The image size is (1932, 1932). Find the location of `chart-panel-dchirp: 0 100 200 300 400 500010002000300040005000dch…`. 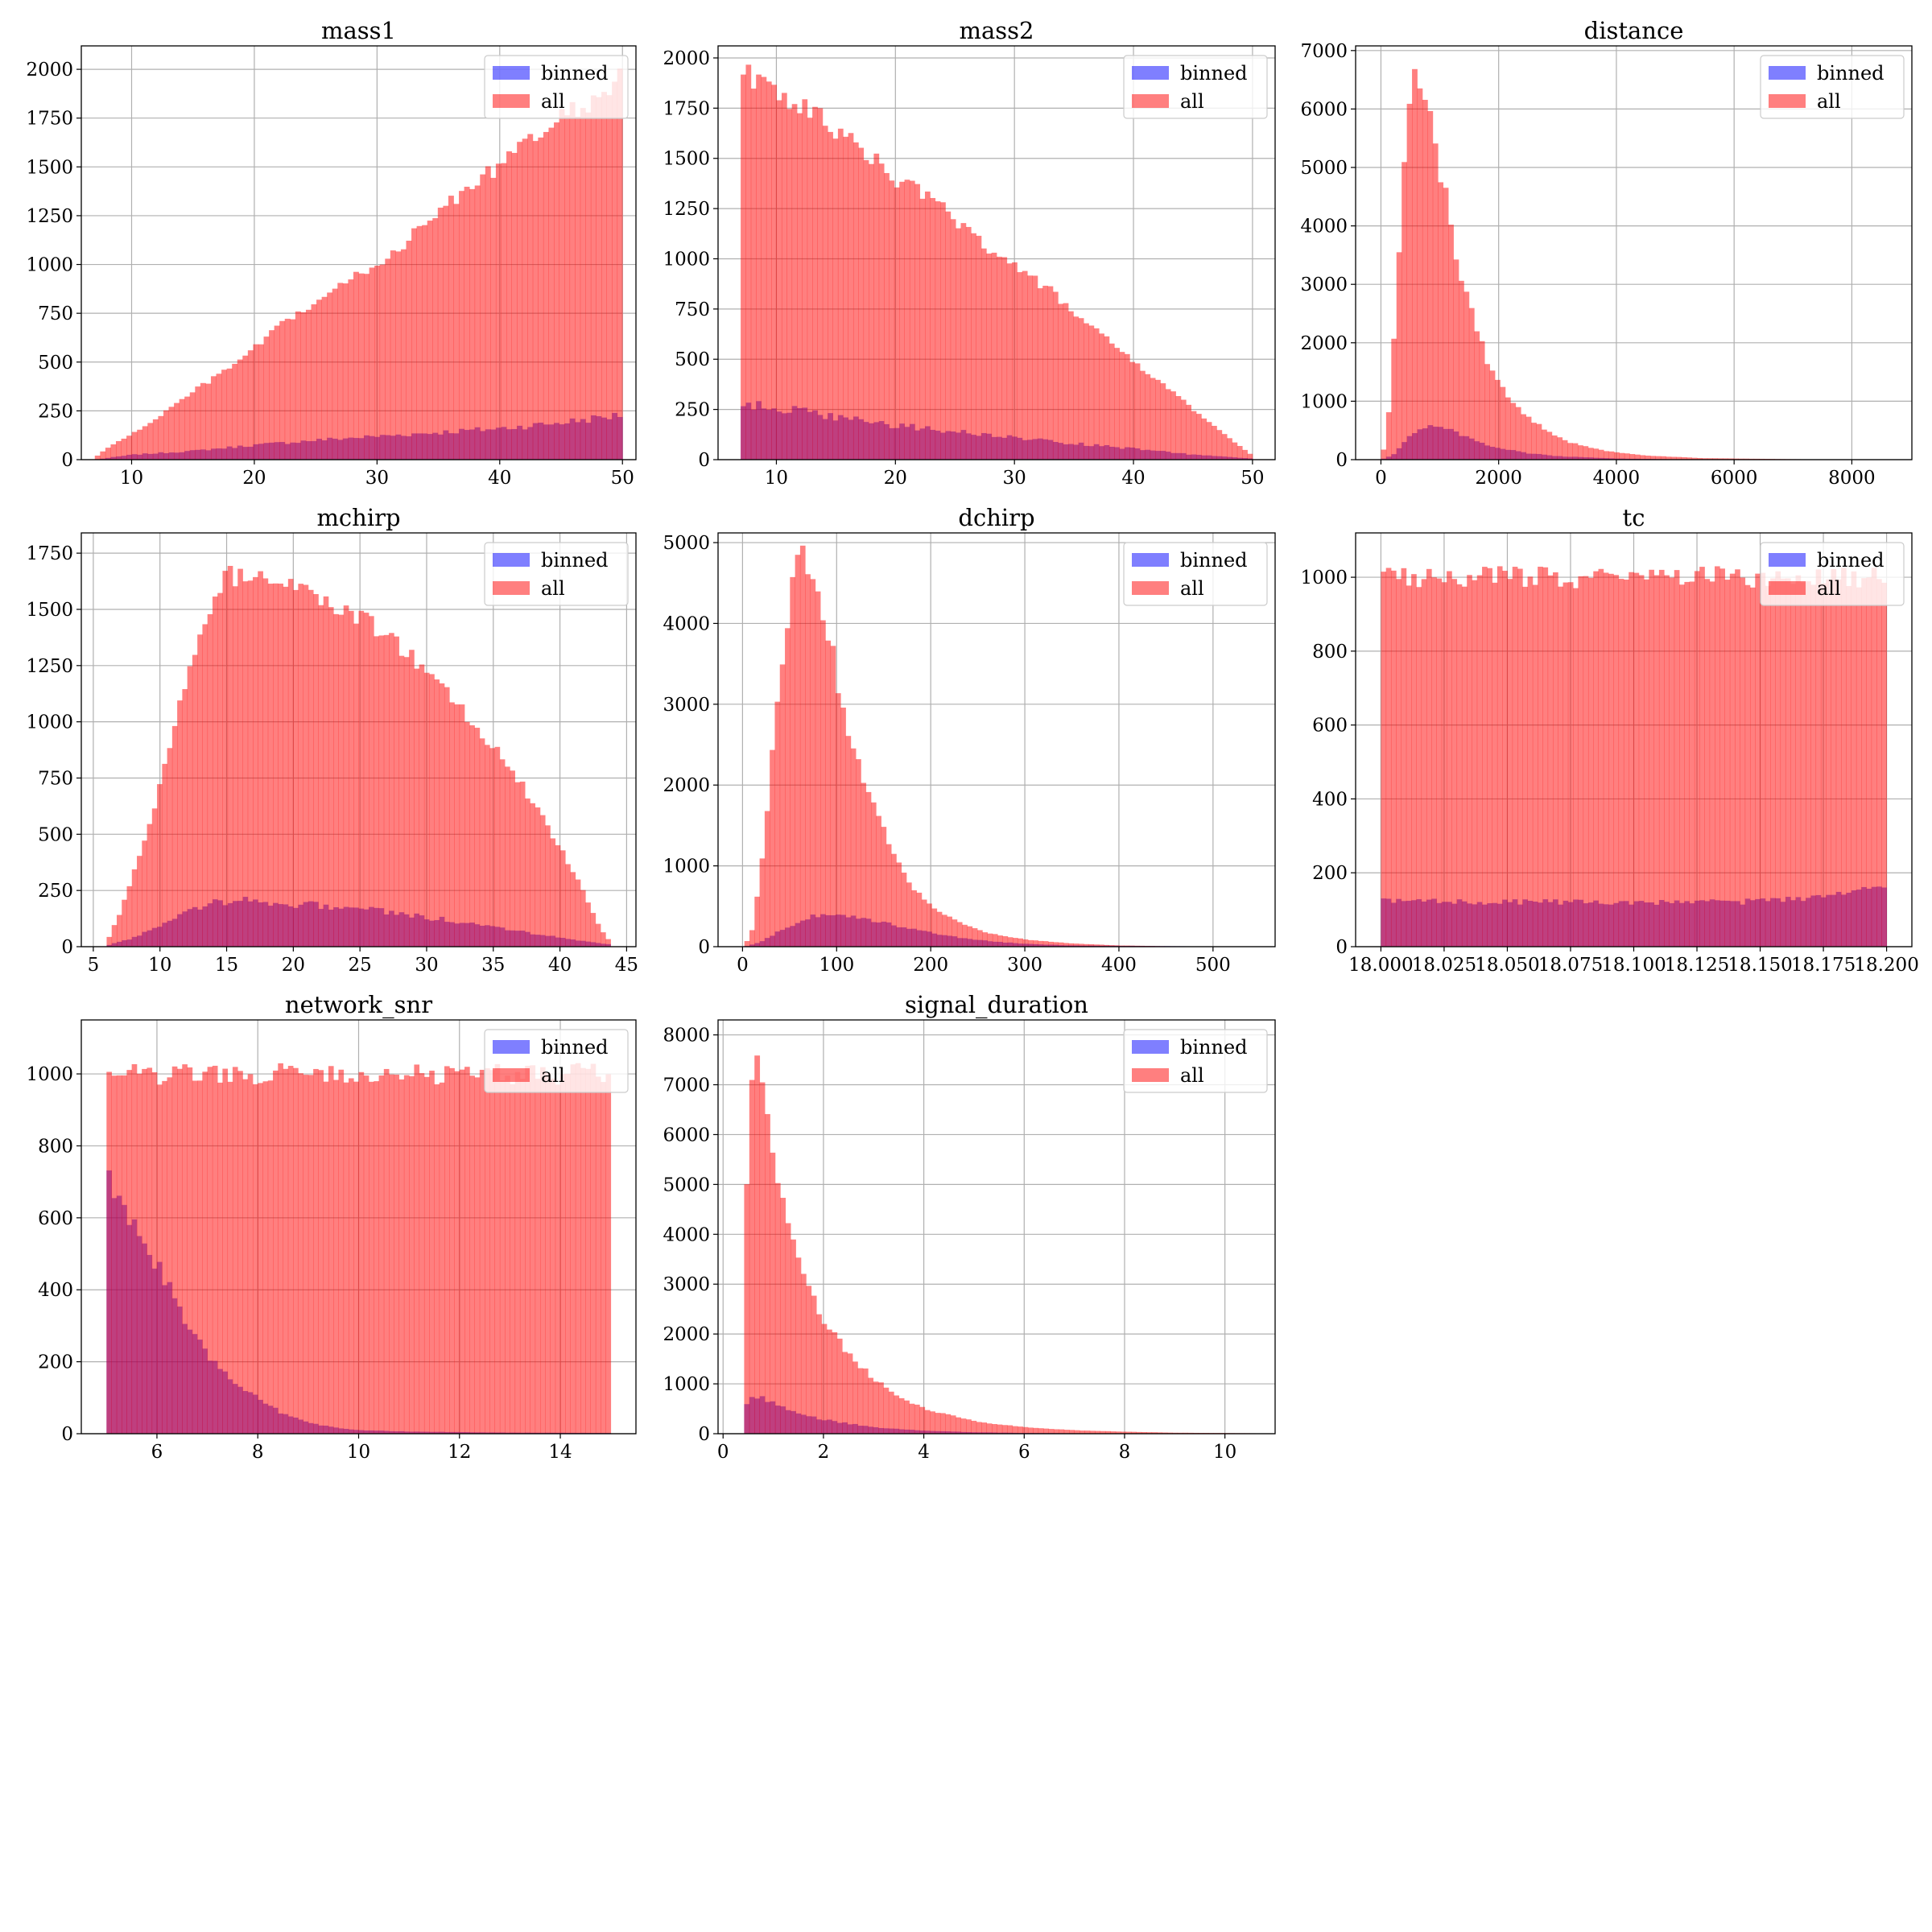

chart-panel-dchirp: 0 100 200 300 400 500010002000300040005000dch… is located at coordinates (969, 740).